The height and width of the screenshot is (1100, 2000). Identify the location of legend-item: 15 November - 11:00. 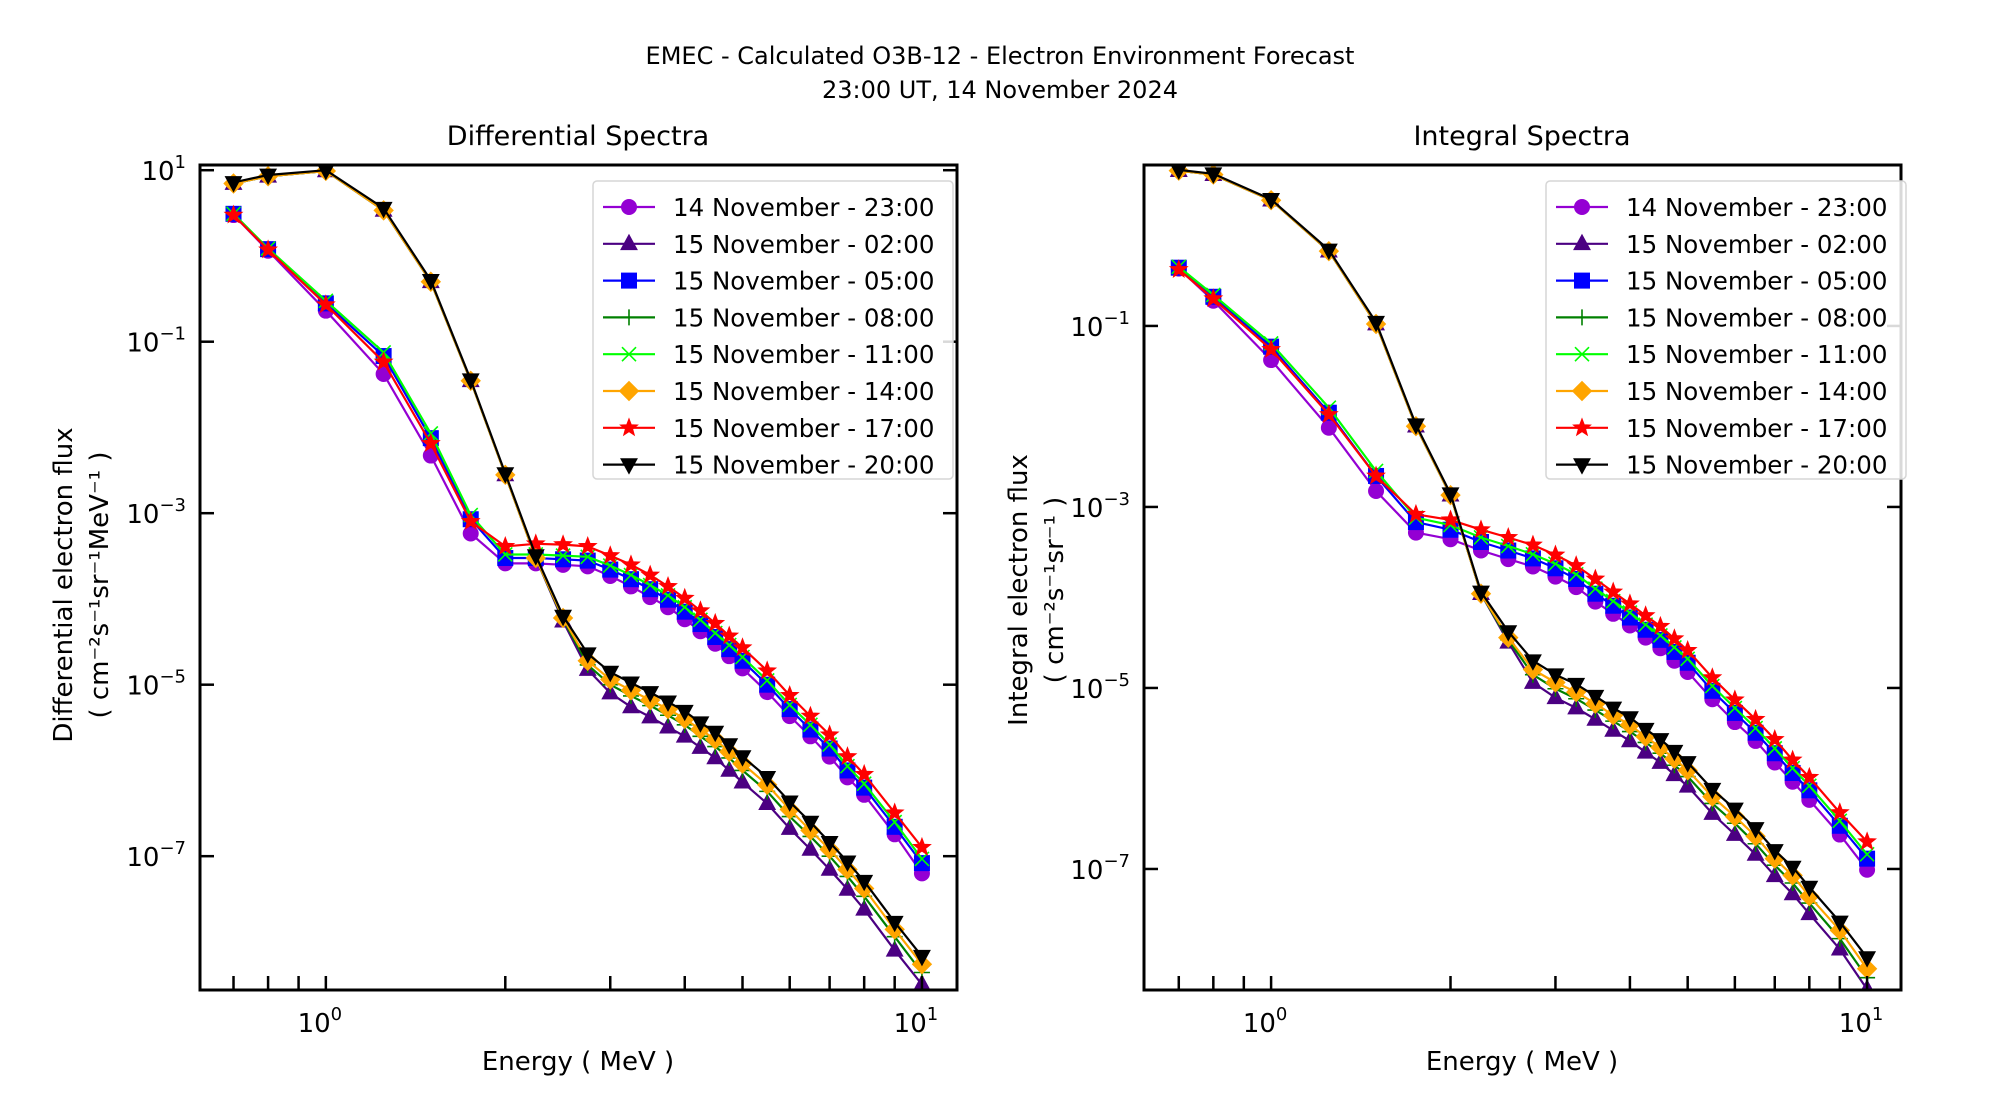
(1721, 354).